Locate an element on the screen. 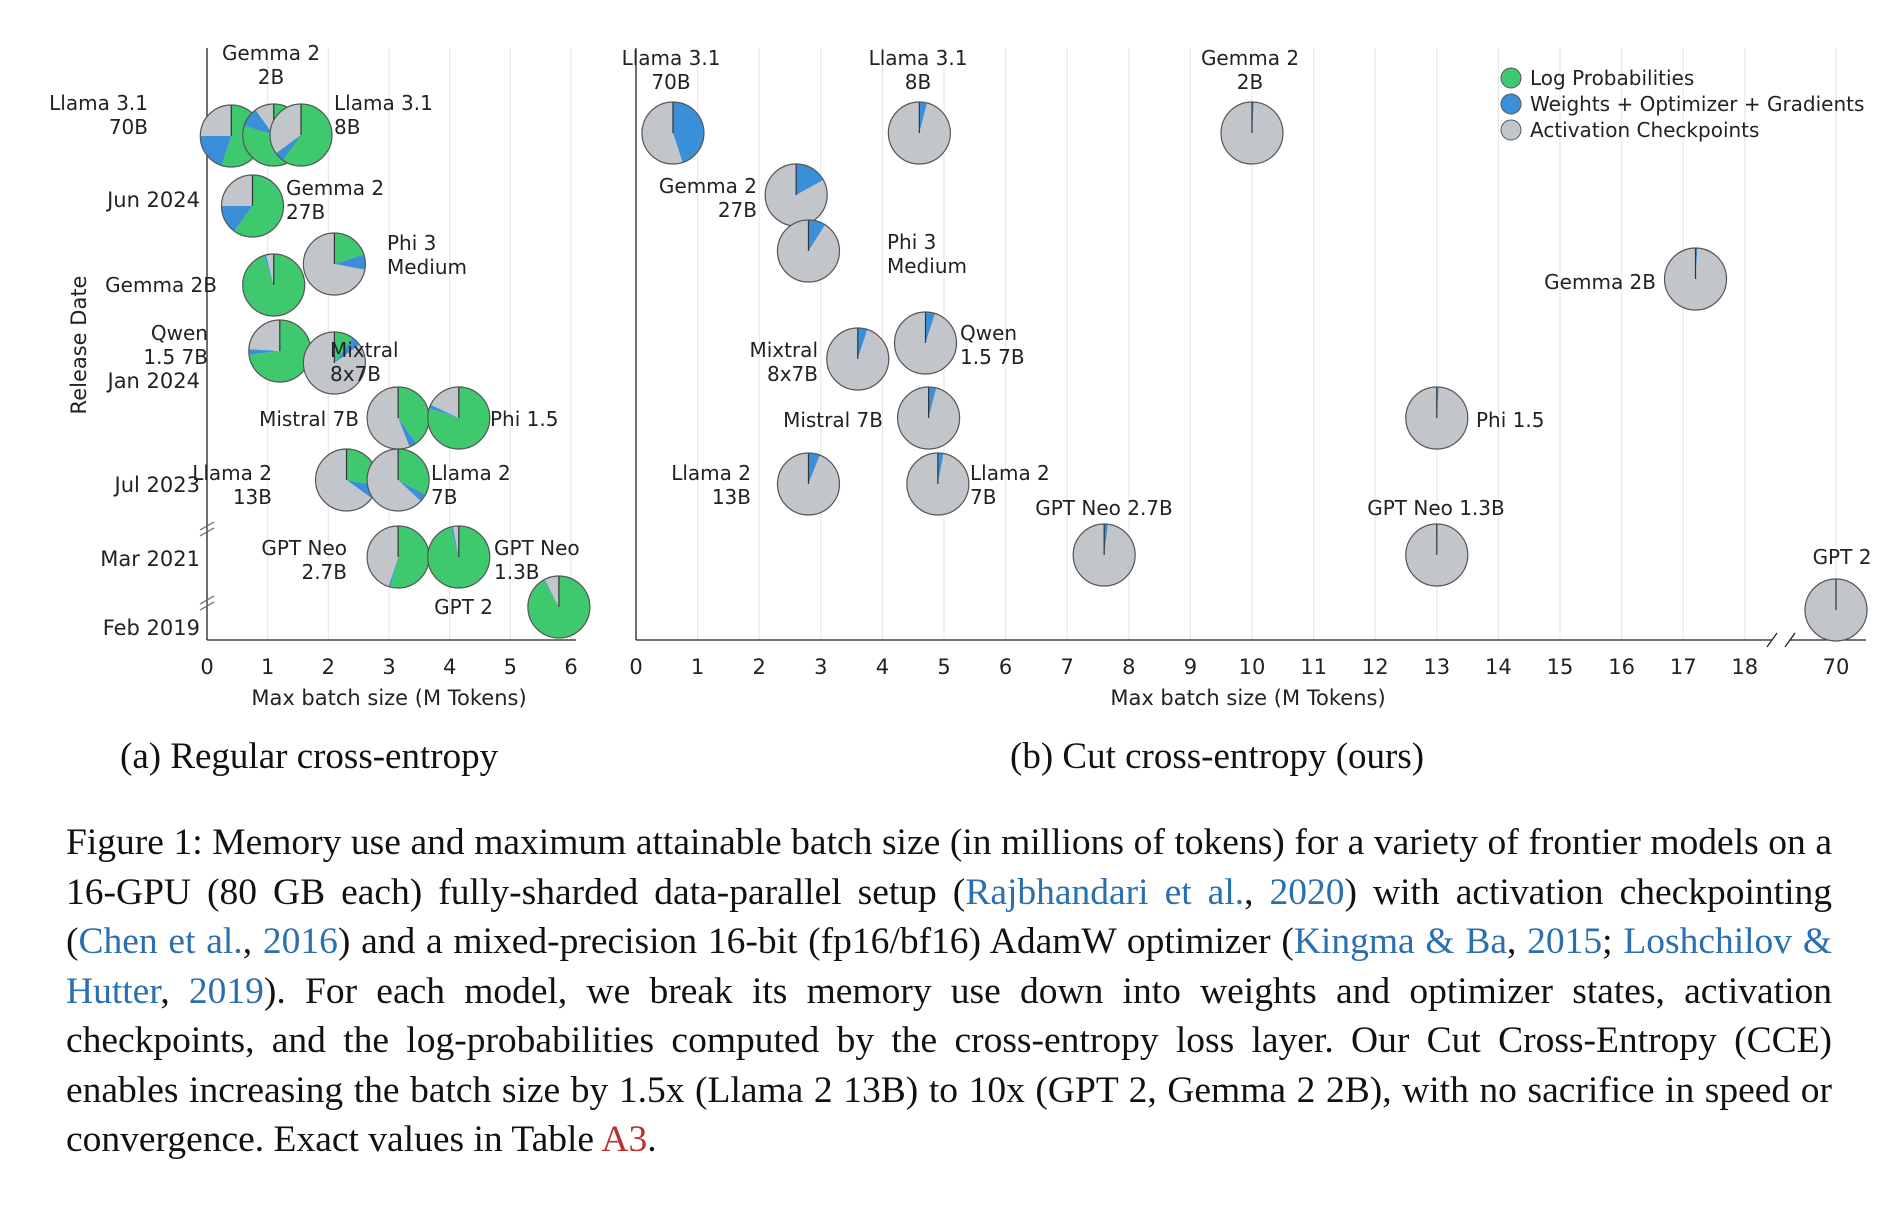 This screenshot has height=1224, width=1898. point-label: 8x7B is located at coordinates (355, 374).